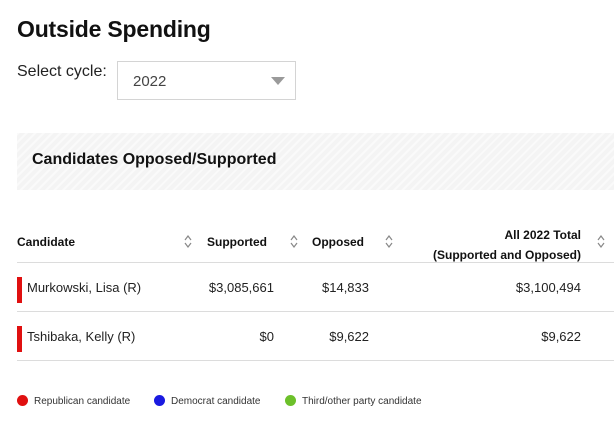 This screenshot has height=431, width=614. Describe the element at coordinates (241, 287) in the screenshot. I see `supported-cell: $3,085,661` at that location.